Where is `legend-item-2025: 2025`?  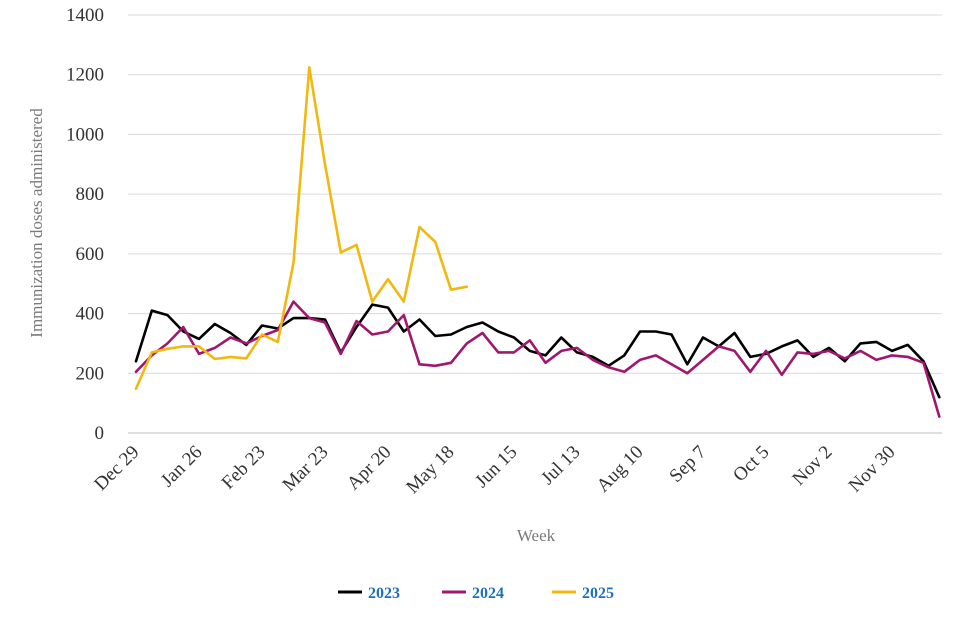
legend-item-2025: 2025 is located at coordinates (583, 593).